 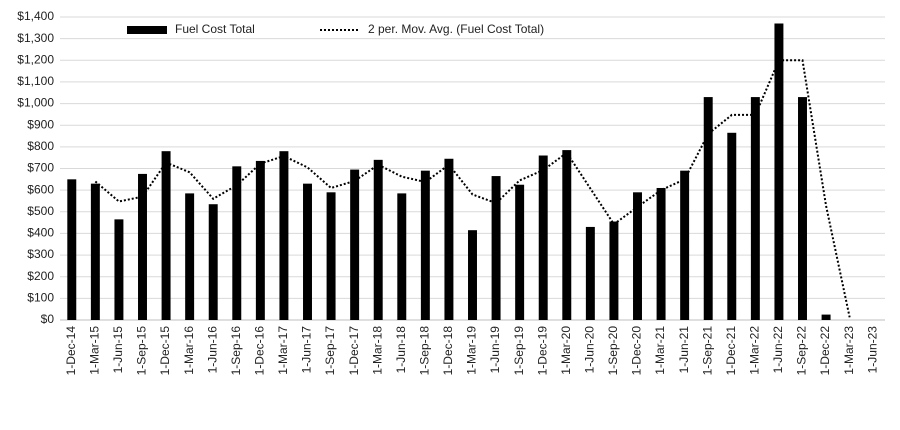 What do you see at coordinates (613, 351) in the screenshot?
I see `x-tick-label: 1-Sep-20` at bounding box center [613, 351].